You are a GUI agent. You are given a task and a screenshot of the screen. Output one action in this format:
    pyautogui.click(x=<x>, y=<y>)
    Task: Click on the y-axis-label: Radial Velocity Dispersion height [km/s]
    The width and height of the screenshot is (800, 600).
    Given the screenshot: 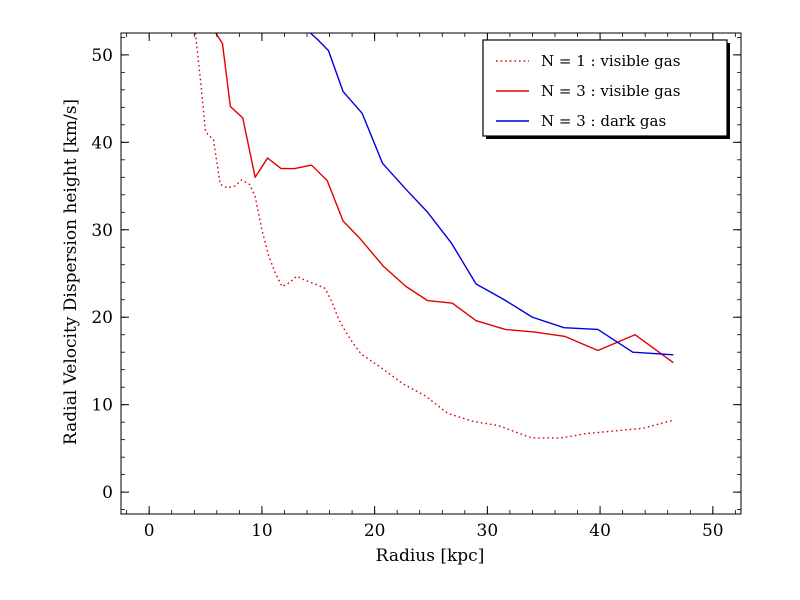 What is the action you would take?
    pyautogui.click(x=71, y=272)
    